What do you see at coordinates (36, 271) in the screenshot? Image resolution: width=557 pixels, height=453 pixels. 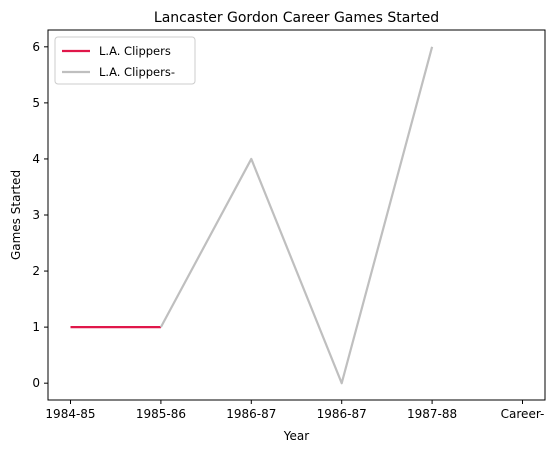 I see `y-tick-label: 2` at bounding box center [36, 271].